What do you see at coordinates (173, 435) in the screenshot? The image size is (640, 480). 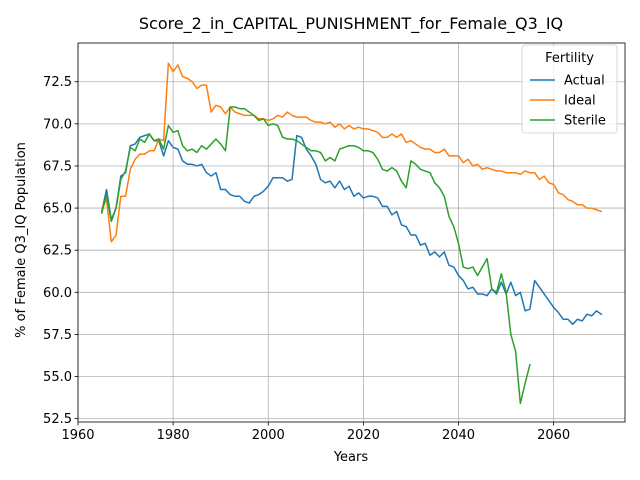 I see `x-tick-label: 1980` at bounding box center [173, 435].